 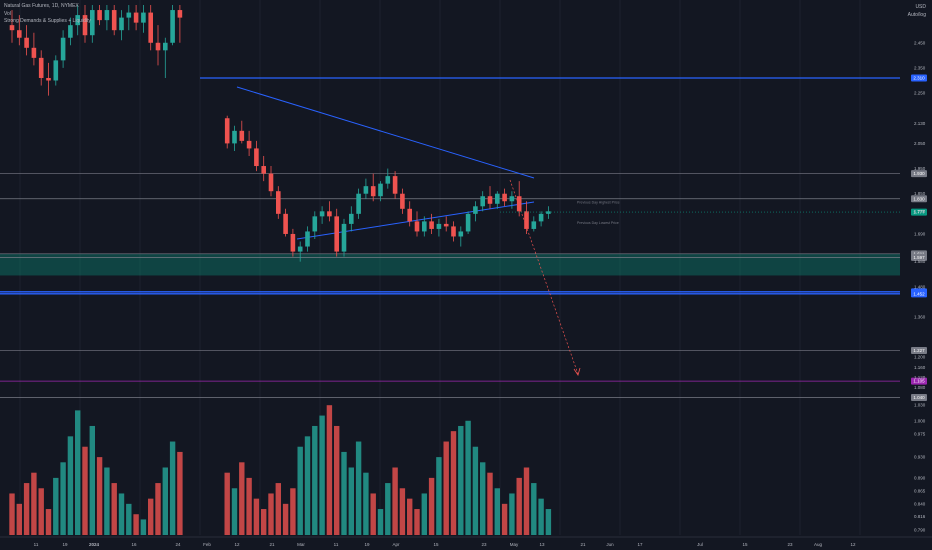 I want to click on time-tick-label: 21, so click(x=583, y=544).